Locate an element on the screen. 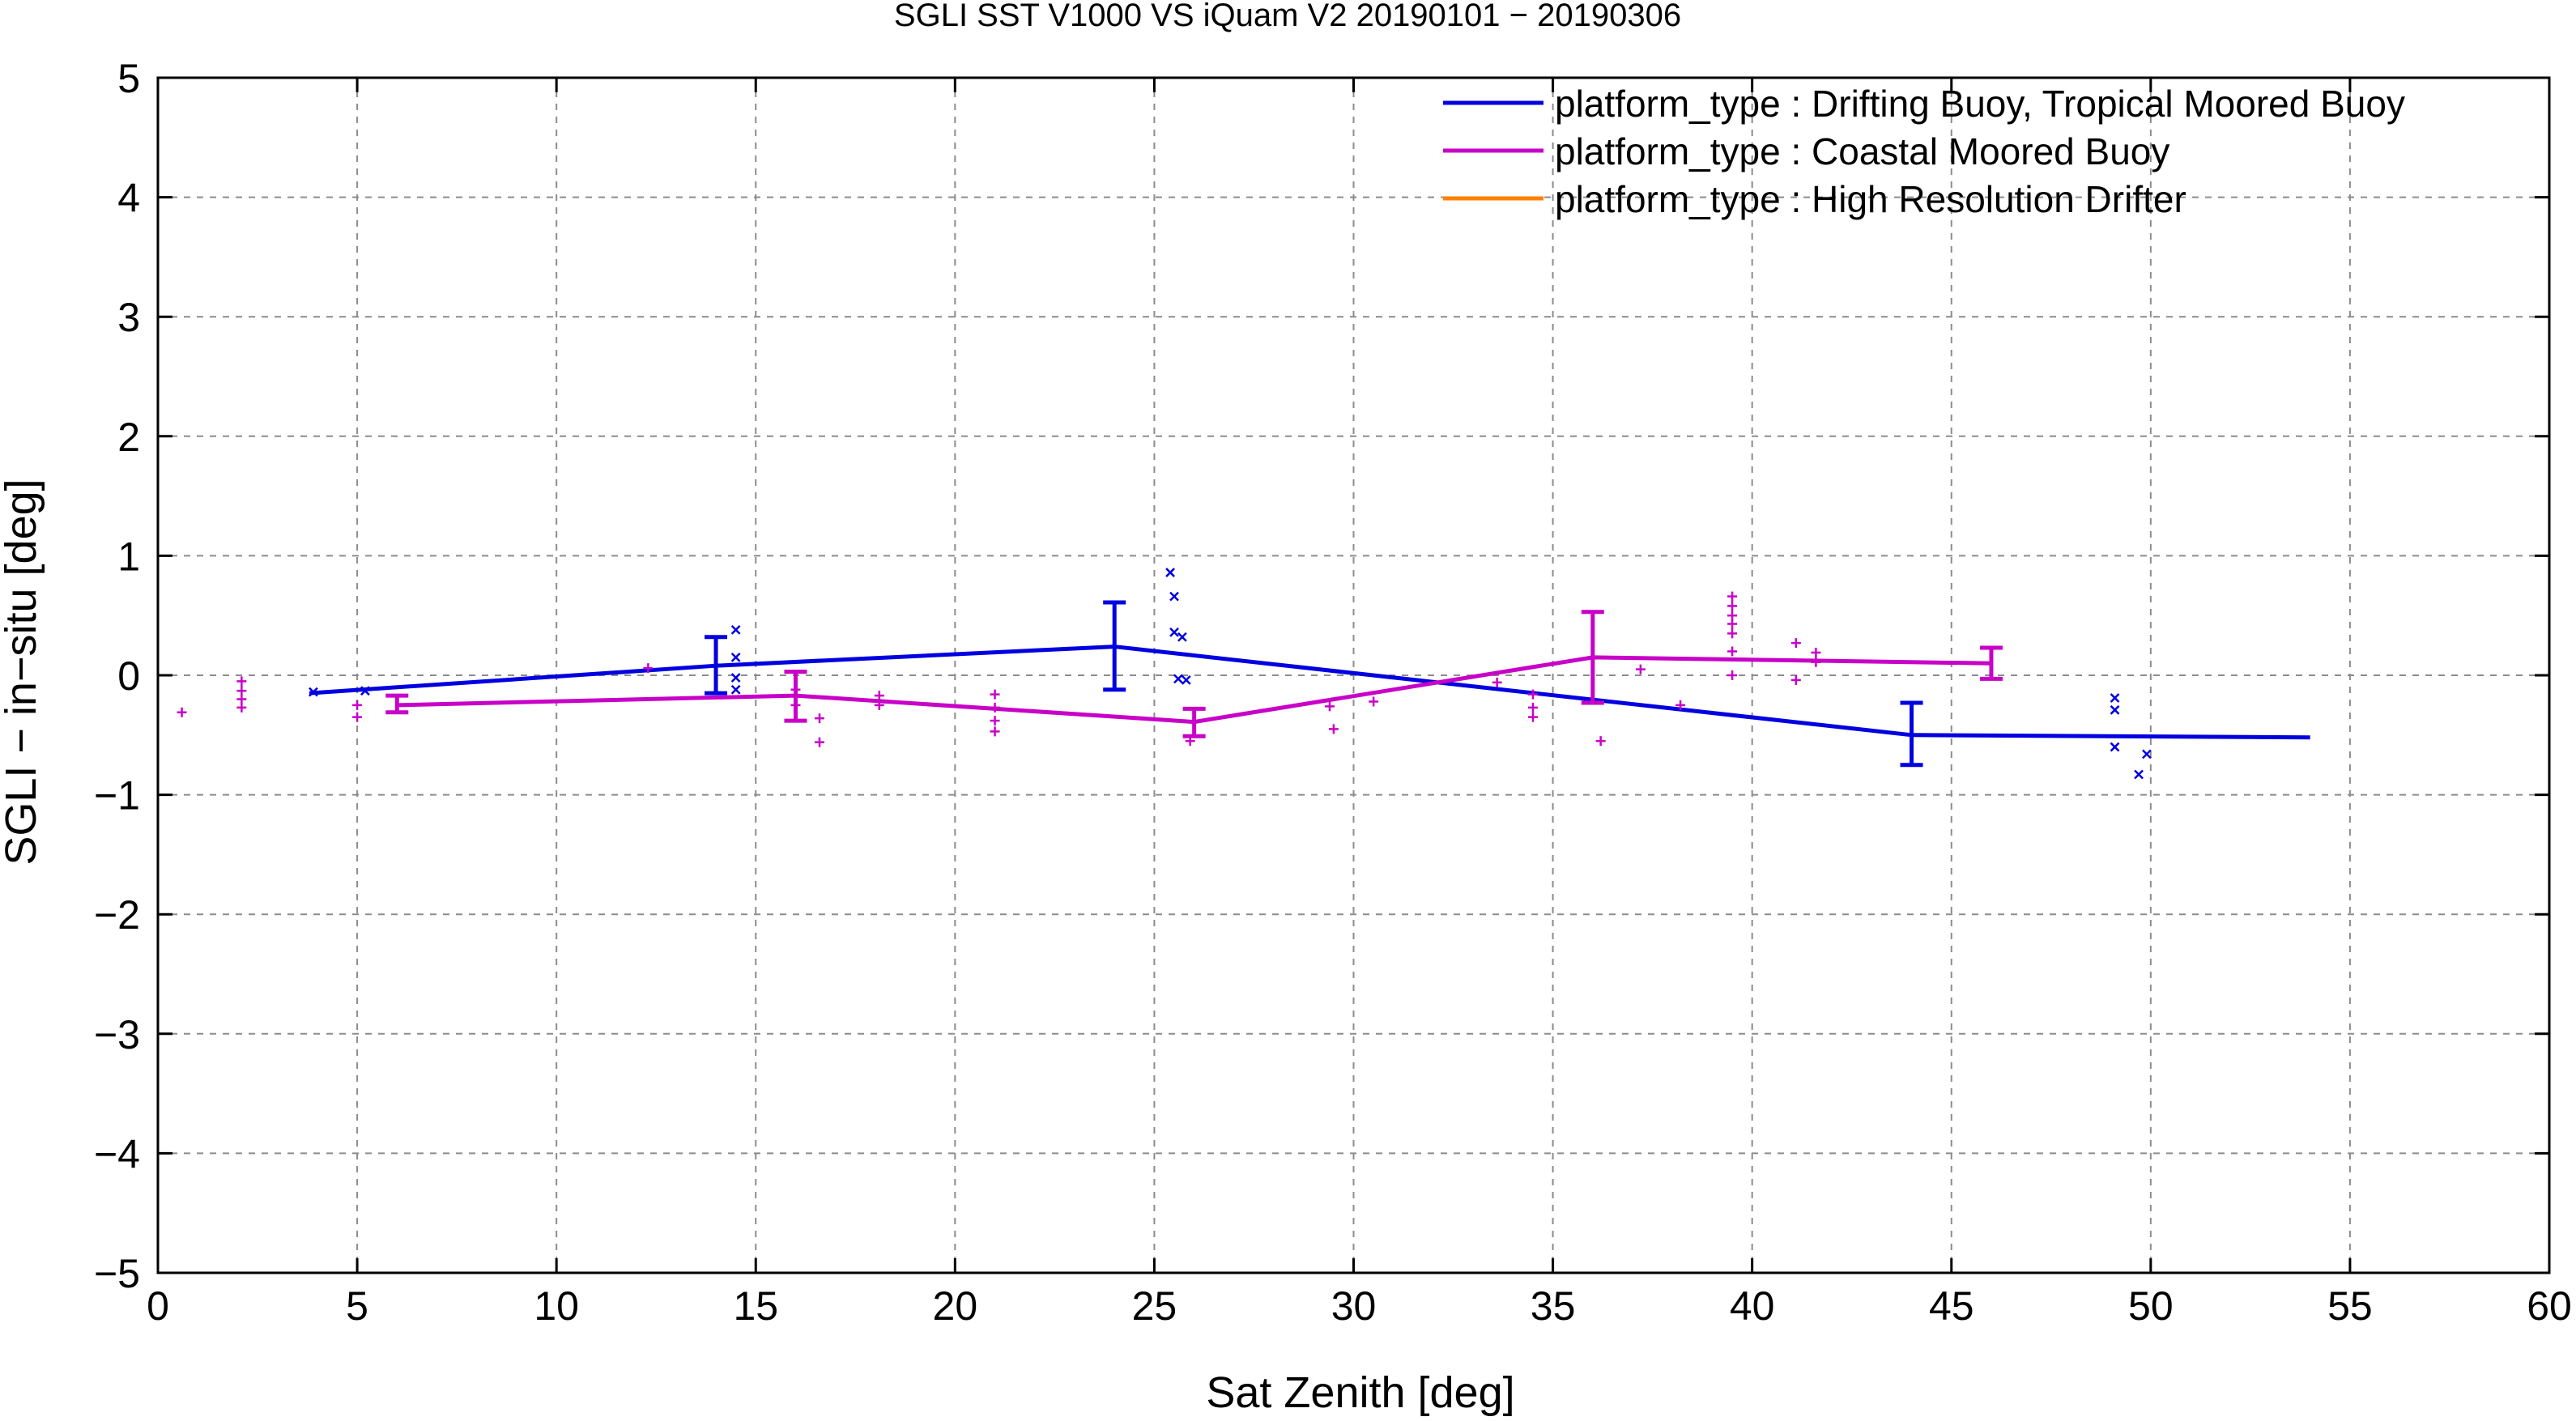 This screenshot has width=2576, height=1421. legend-entry: platform_type : Coastal Moored Buoy is located at coordinates (1806, 151).